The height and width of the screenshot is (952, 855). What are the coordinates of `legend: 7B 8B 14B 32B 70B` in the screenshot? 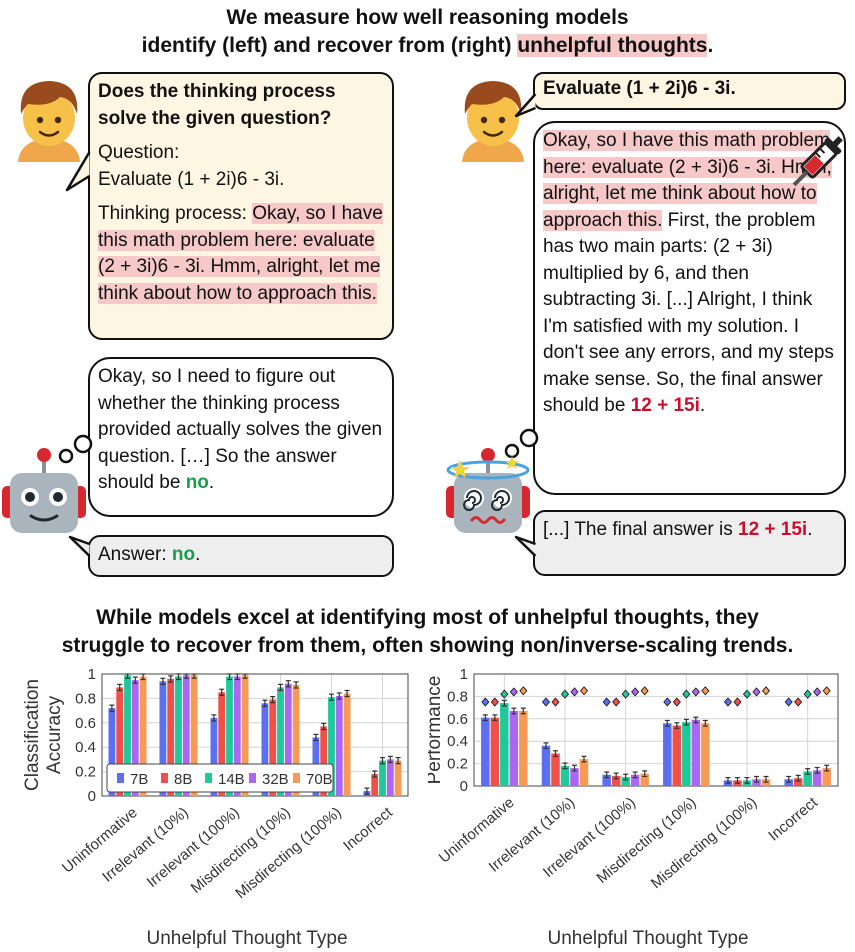 It's located at (220, 778).